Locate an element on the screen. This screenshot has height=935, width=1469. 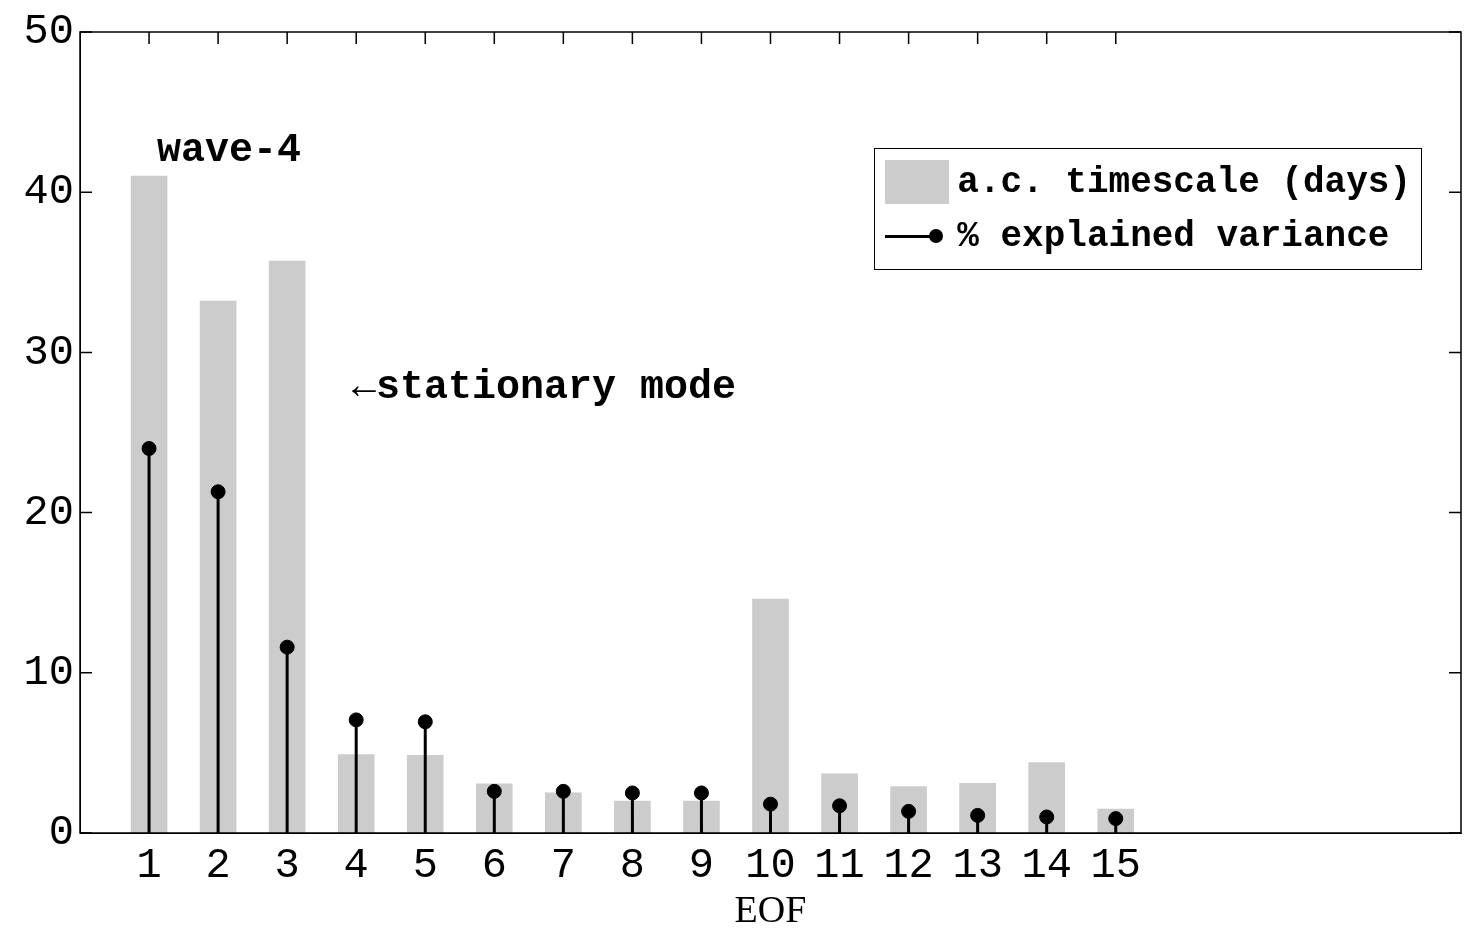
x-tick-label: 3 is located at coordinates (287, 866).